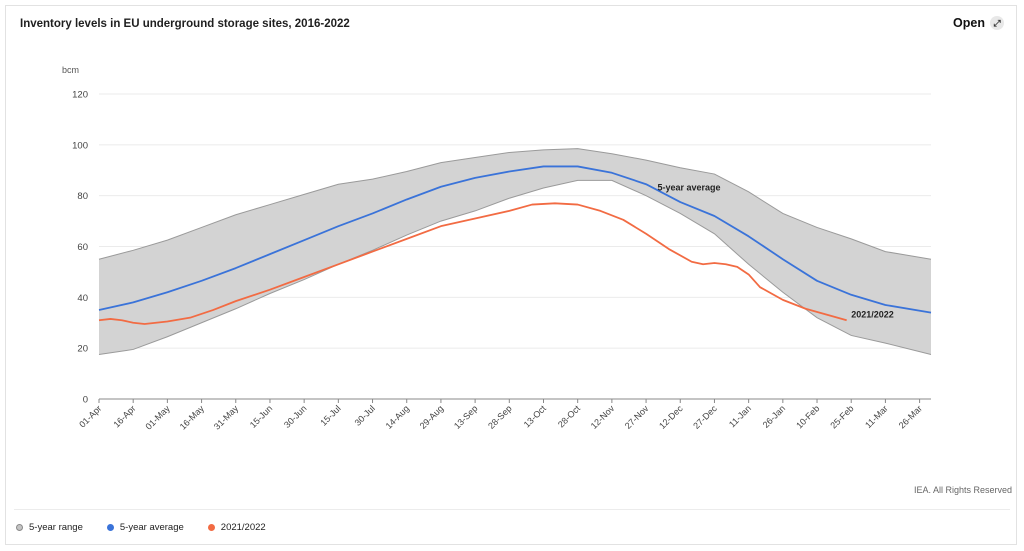 The height and width of the screenshot is (551, 1024). Describe the element at coordinates (80, 95) in the screenshot. I see `y-tick-label: 120` at that location.